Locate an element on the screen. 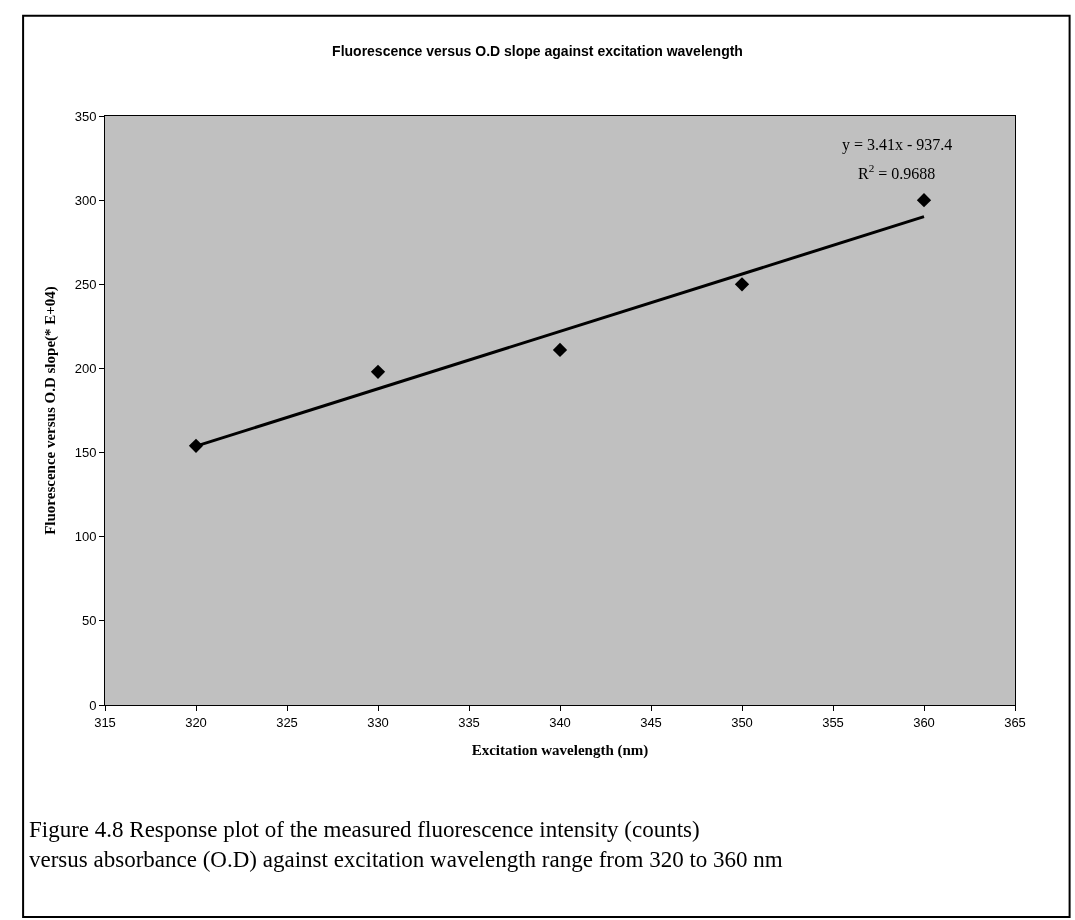  y-tick-label: 150 is located at coordinates (85, 453).